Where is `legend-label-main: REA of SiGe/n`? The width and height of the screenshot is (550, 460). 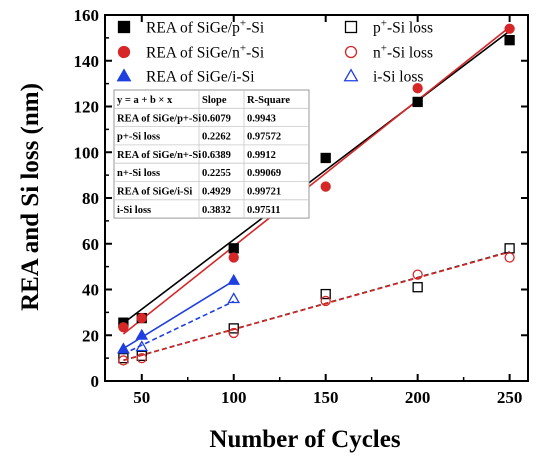 legend-label-main: REA of SiGe/n is located at coordinates (193, 53).